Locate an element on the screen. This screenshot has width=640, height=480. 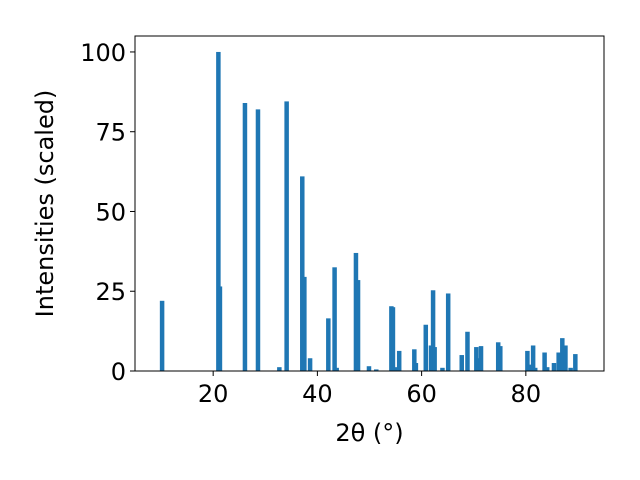
x-axis-label: 2θ (°) is located at coordinates (369, 433).